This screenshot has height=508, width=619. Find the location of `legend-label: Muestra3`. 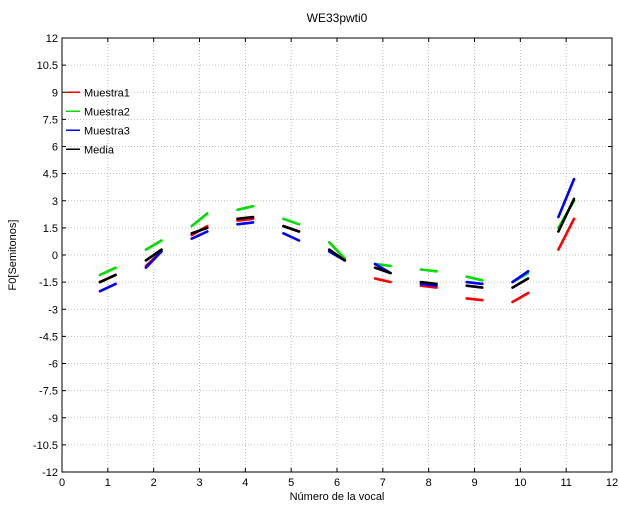

legend-label: Muestra3 is located at coordinates (107, 131).